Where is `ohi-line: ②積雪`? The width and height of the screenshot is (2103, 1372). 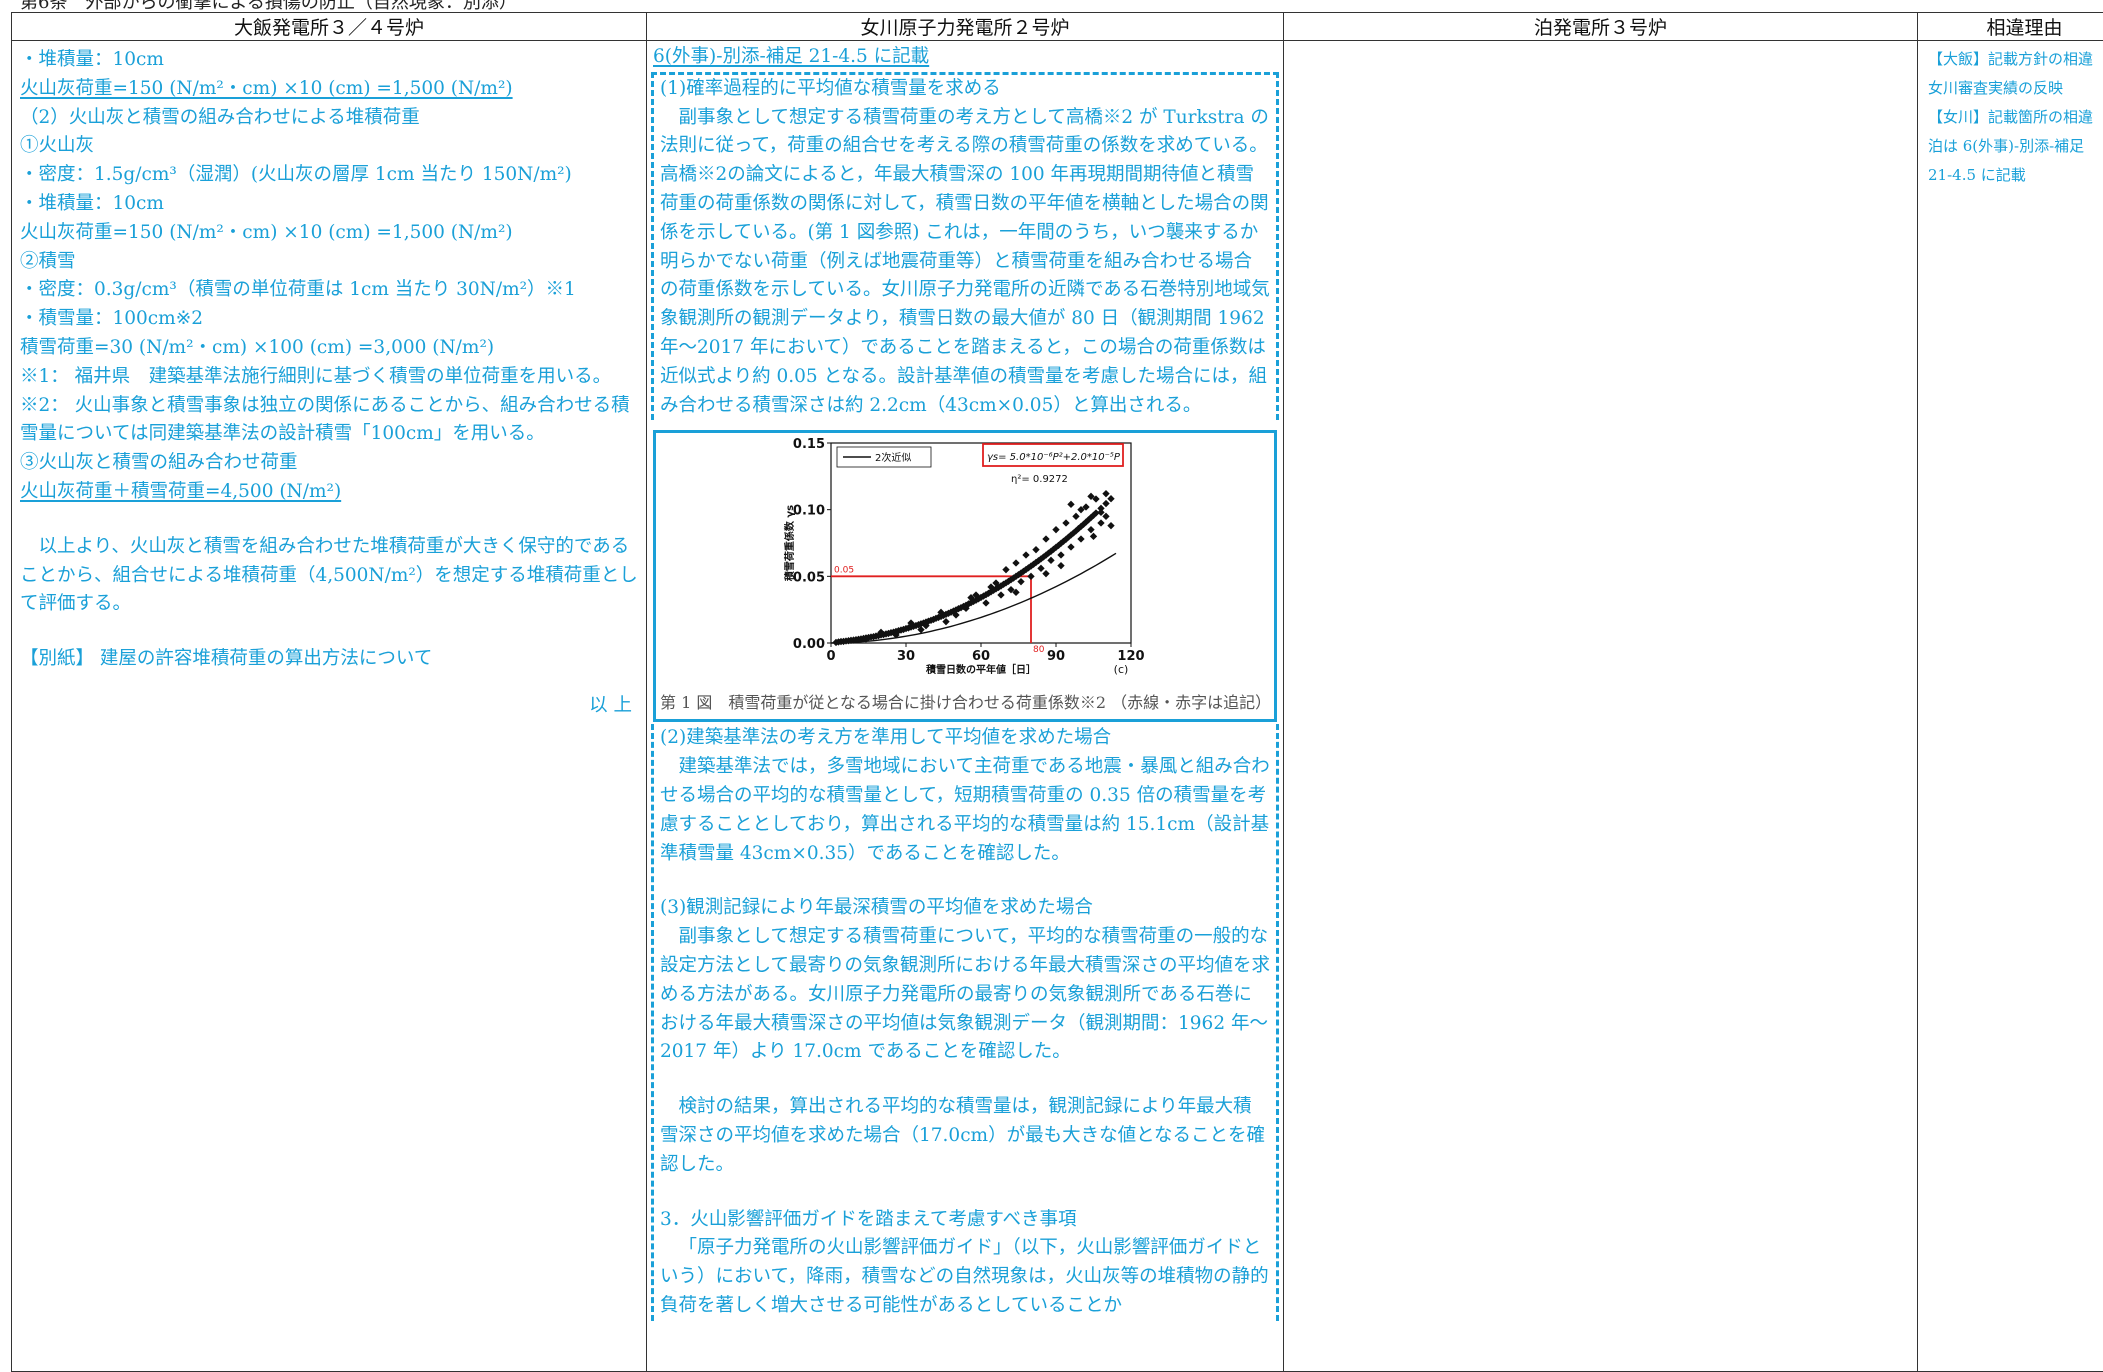
ohi-line: ②積雪 is located at coordinates (329, 262).